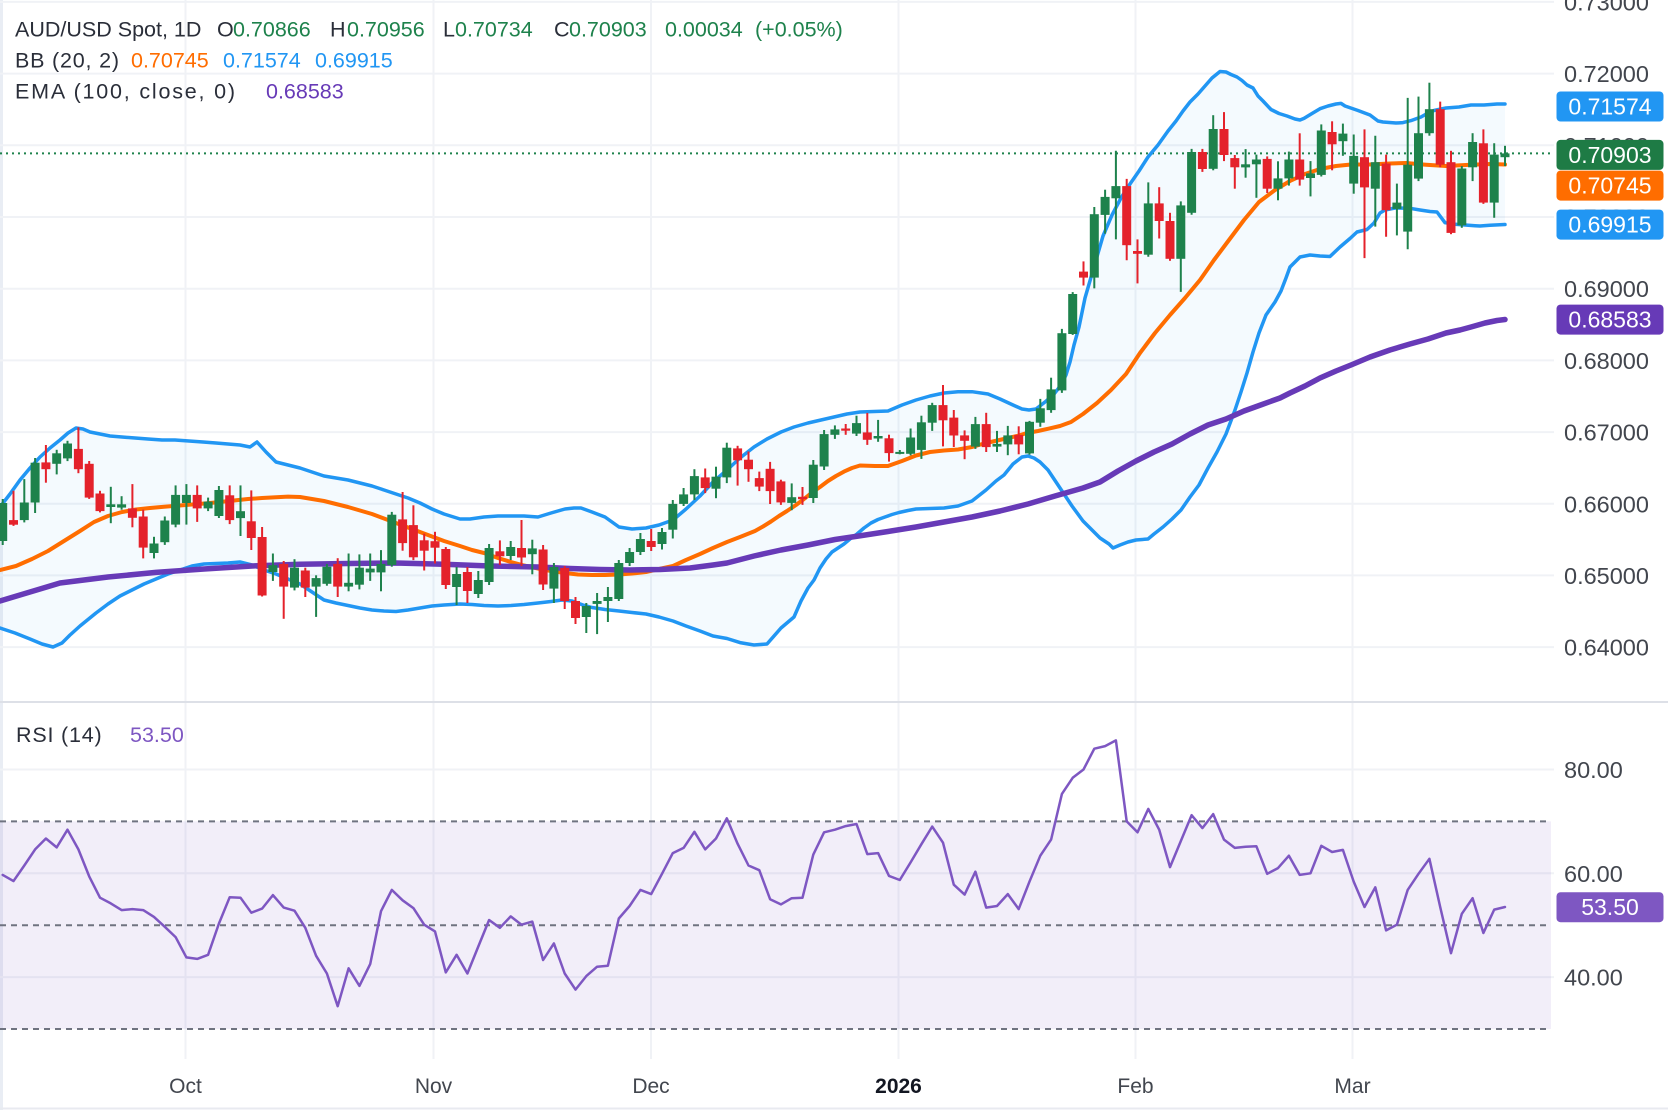 The height and width of the screenshot is (1110, 1668). I want to click on svg-text: Nov, so click(434, 1086).